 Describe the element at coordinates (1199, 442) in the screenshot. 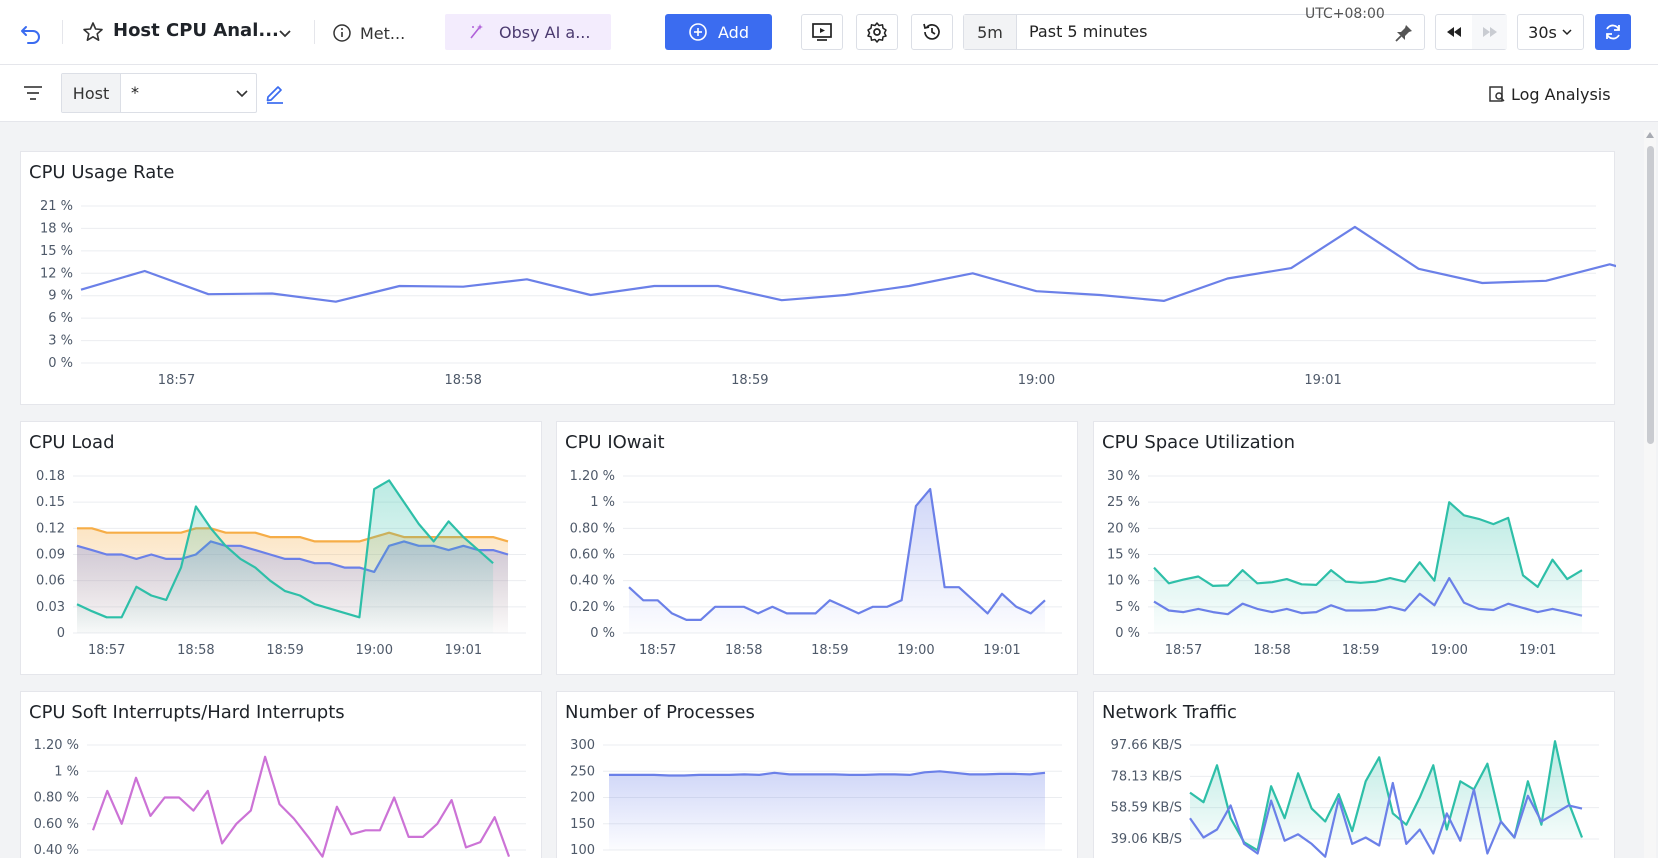

I see `panel-title: CPU Space Utilization` at that location.